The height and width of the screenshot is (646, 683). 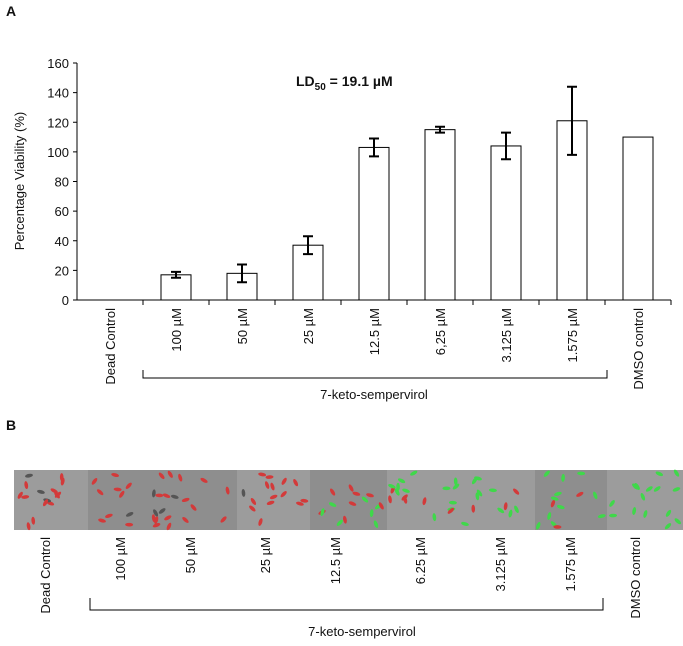 I want to click on x-tick-label: 50 µM, so click(x=190, y=555).